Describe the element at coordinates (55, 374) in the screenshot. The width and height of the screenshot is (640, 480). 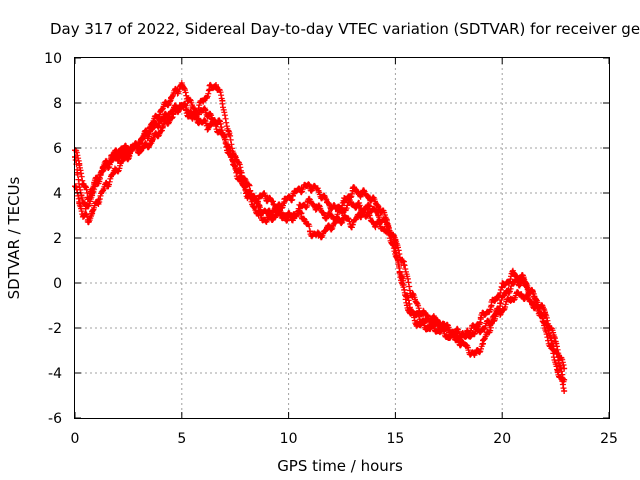
I see `y-tick-label: -4` at that location.